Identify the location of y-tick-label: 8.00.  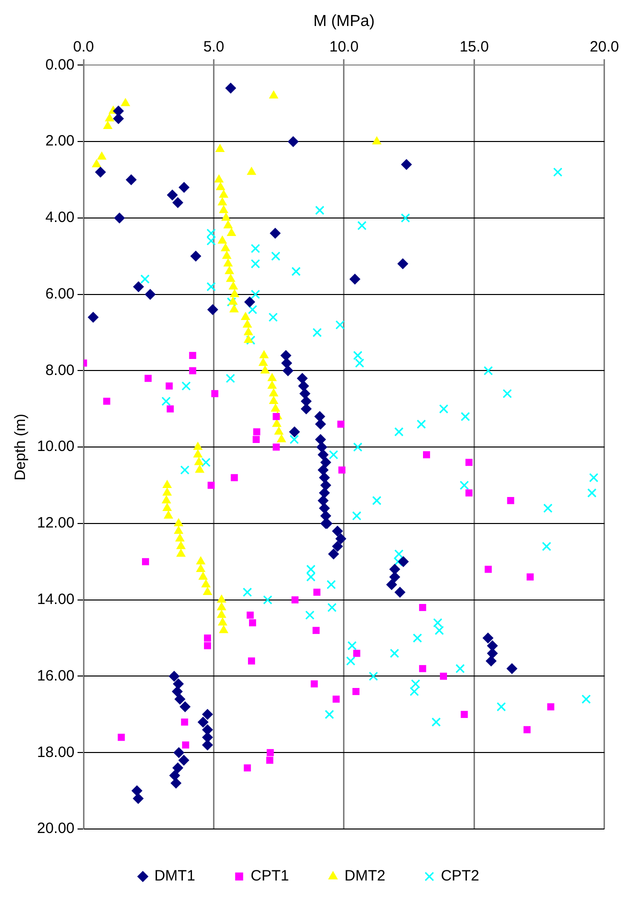
(60, 370).